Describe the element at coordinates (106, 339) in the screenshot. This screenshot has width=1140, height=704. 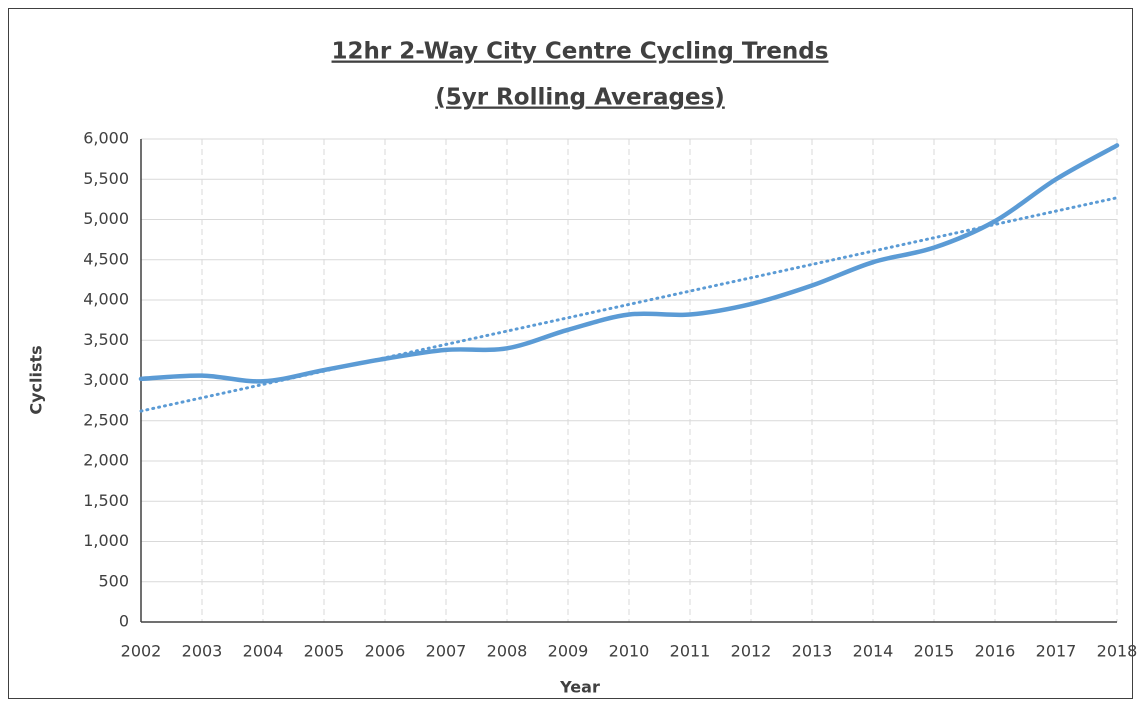
I see `y-tick-label: 3,500` at that location.